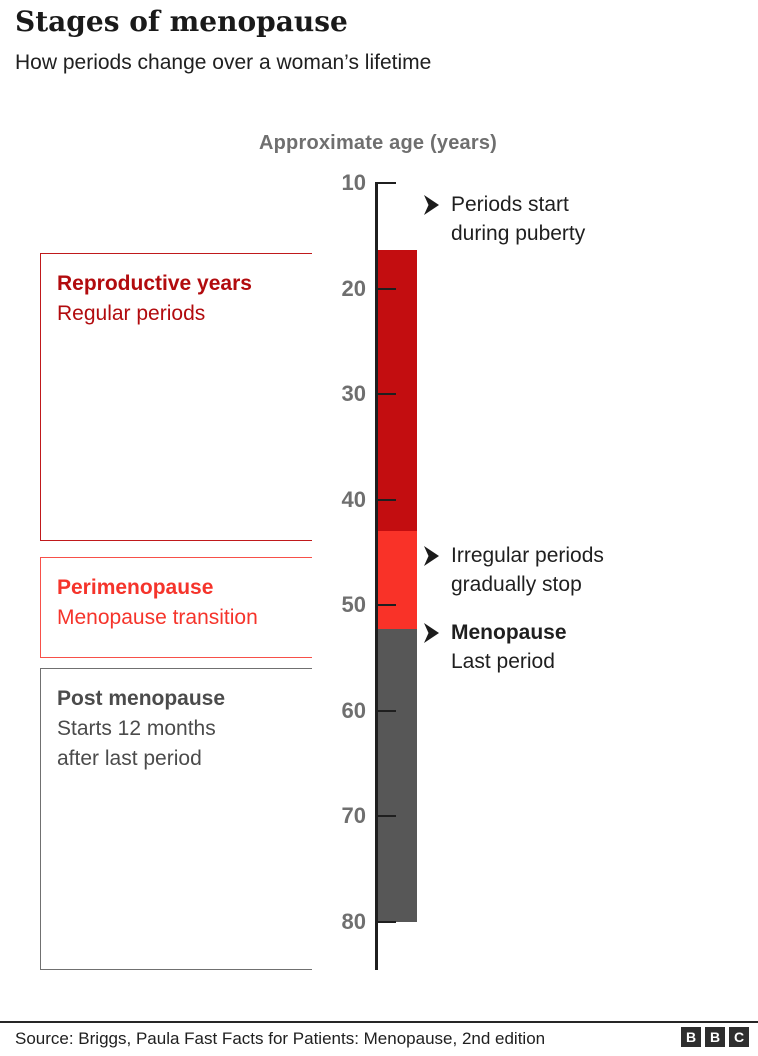 The width and height of the screenshot is (758, 1056). Describe the element at coordinates (509, 632) in the screenshot. I see `annotation-line: Menopause` at that location.